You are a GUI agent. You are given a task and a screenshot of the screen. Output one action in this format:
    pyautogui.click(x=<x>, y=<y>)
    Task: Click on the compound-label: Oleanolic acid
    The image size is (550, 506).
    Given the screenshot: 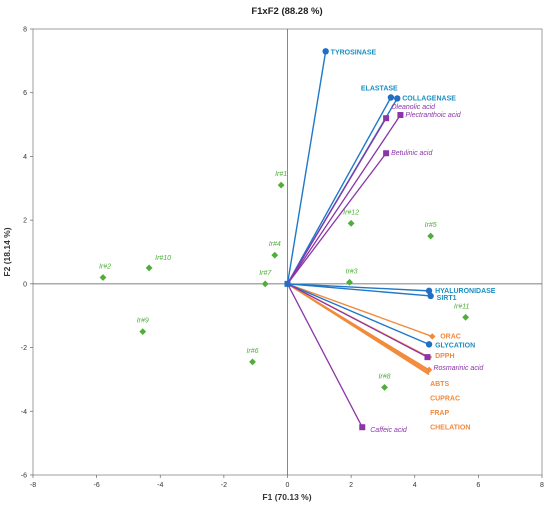 What is the action you would take?
    pyautogui.click(x=413, y=107)
    